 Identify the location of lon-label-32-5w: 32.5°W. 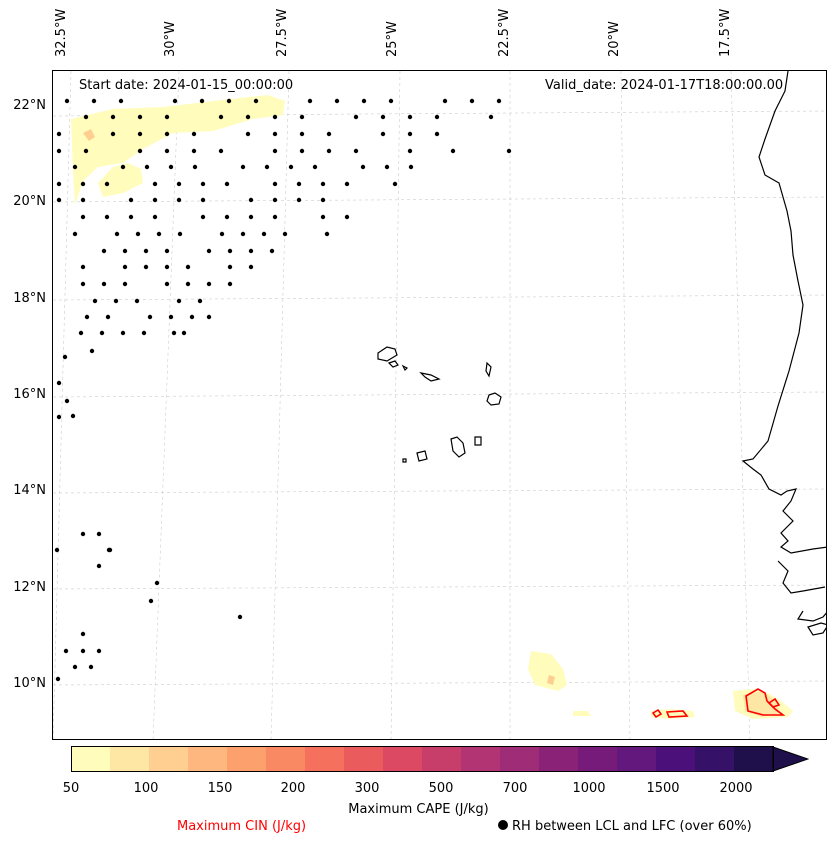
(61, 32).